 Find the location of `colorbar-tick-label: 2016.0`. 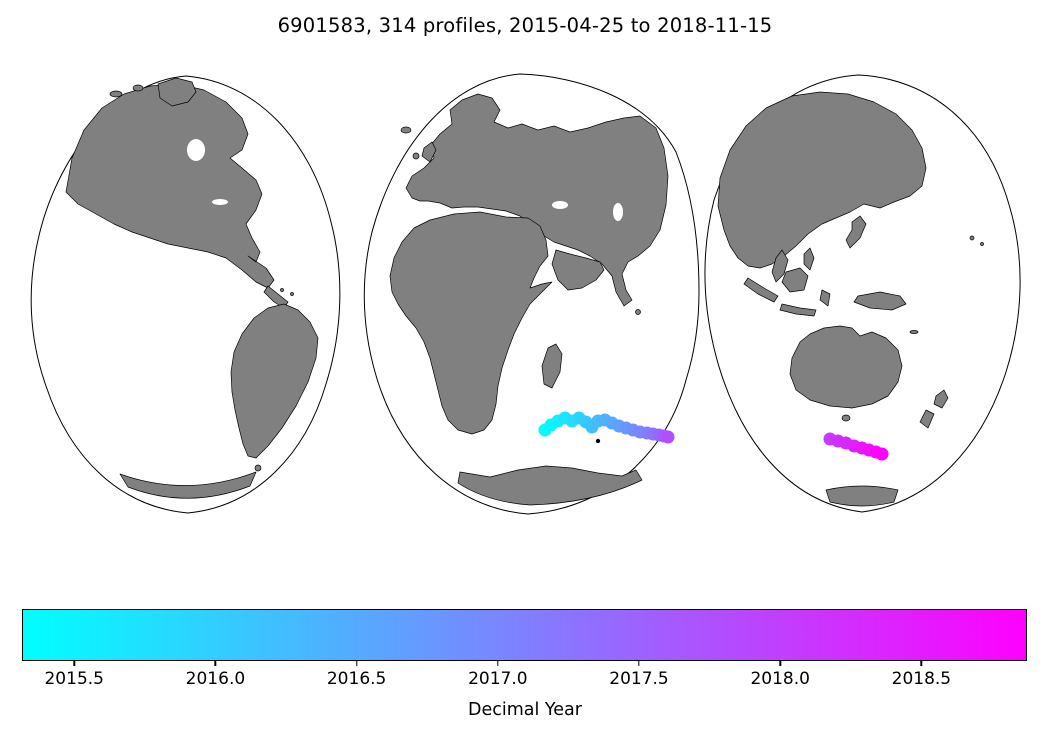

colorbar-tick-label: 2016.0 is located at coordinates (215, 679).